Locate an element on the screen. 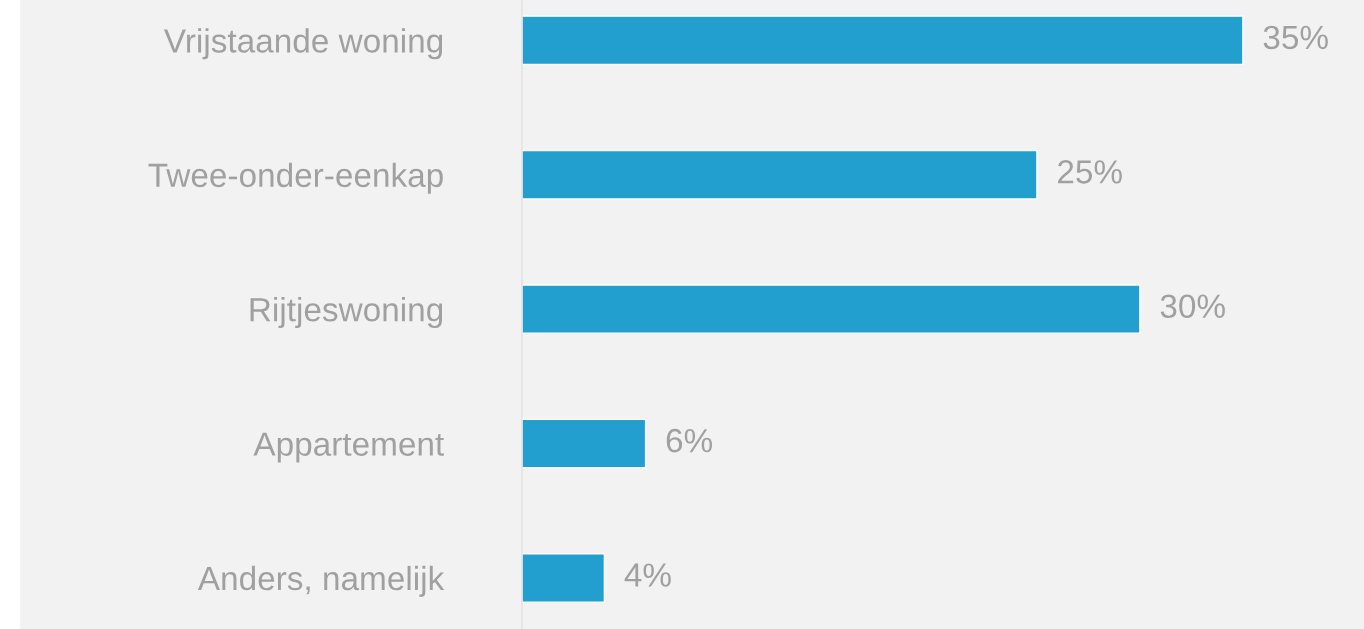 The width and height of the screenshot is (1364, 629). y-tick-label: Vrijstaande woning is located at coordinates (303, 44).